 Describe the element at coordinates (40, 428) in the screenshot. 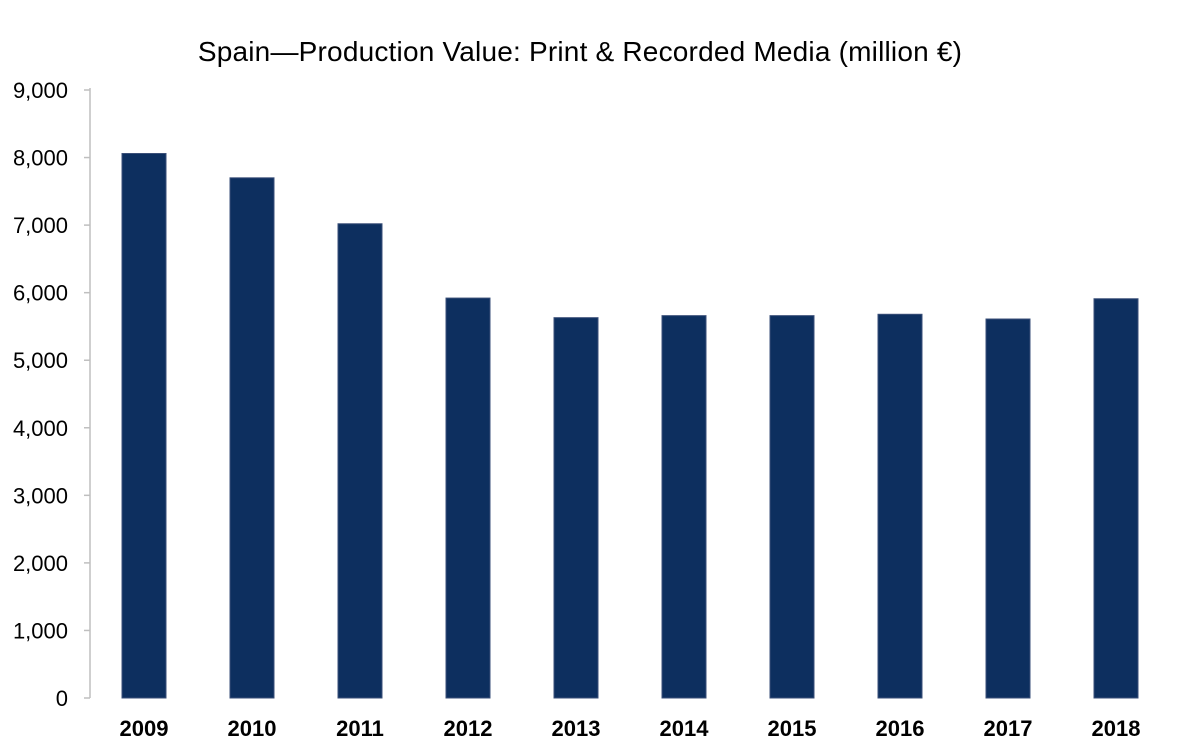

I see `y-tick-label: 4,000` at that location.